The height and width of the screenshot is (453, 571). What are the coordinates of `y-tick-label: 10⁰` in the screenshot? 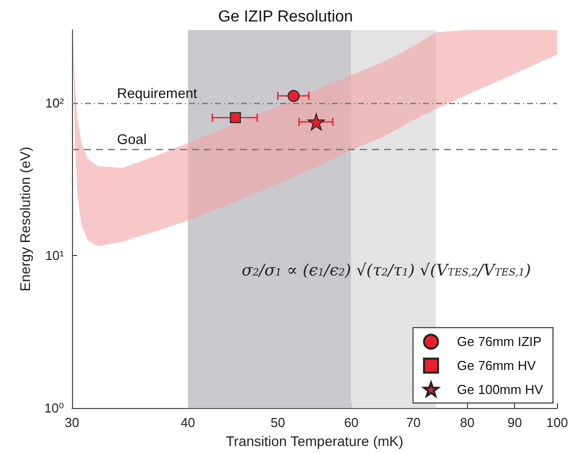 It's located at (54, 408).